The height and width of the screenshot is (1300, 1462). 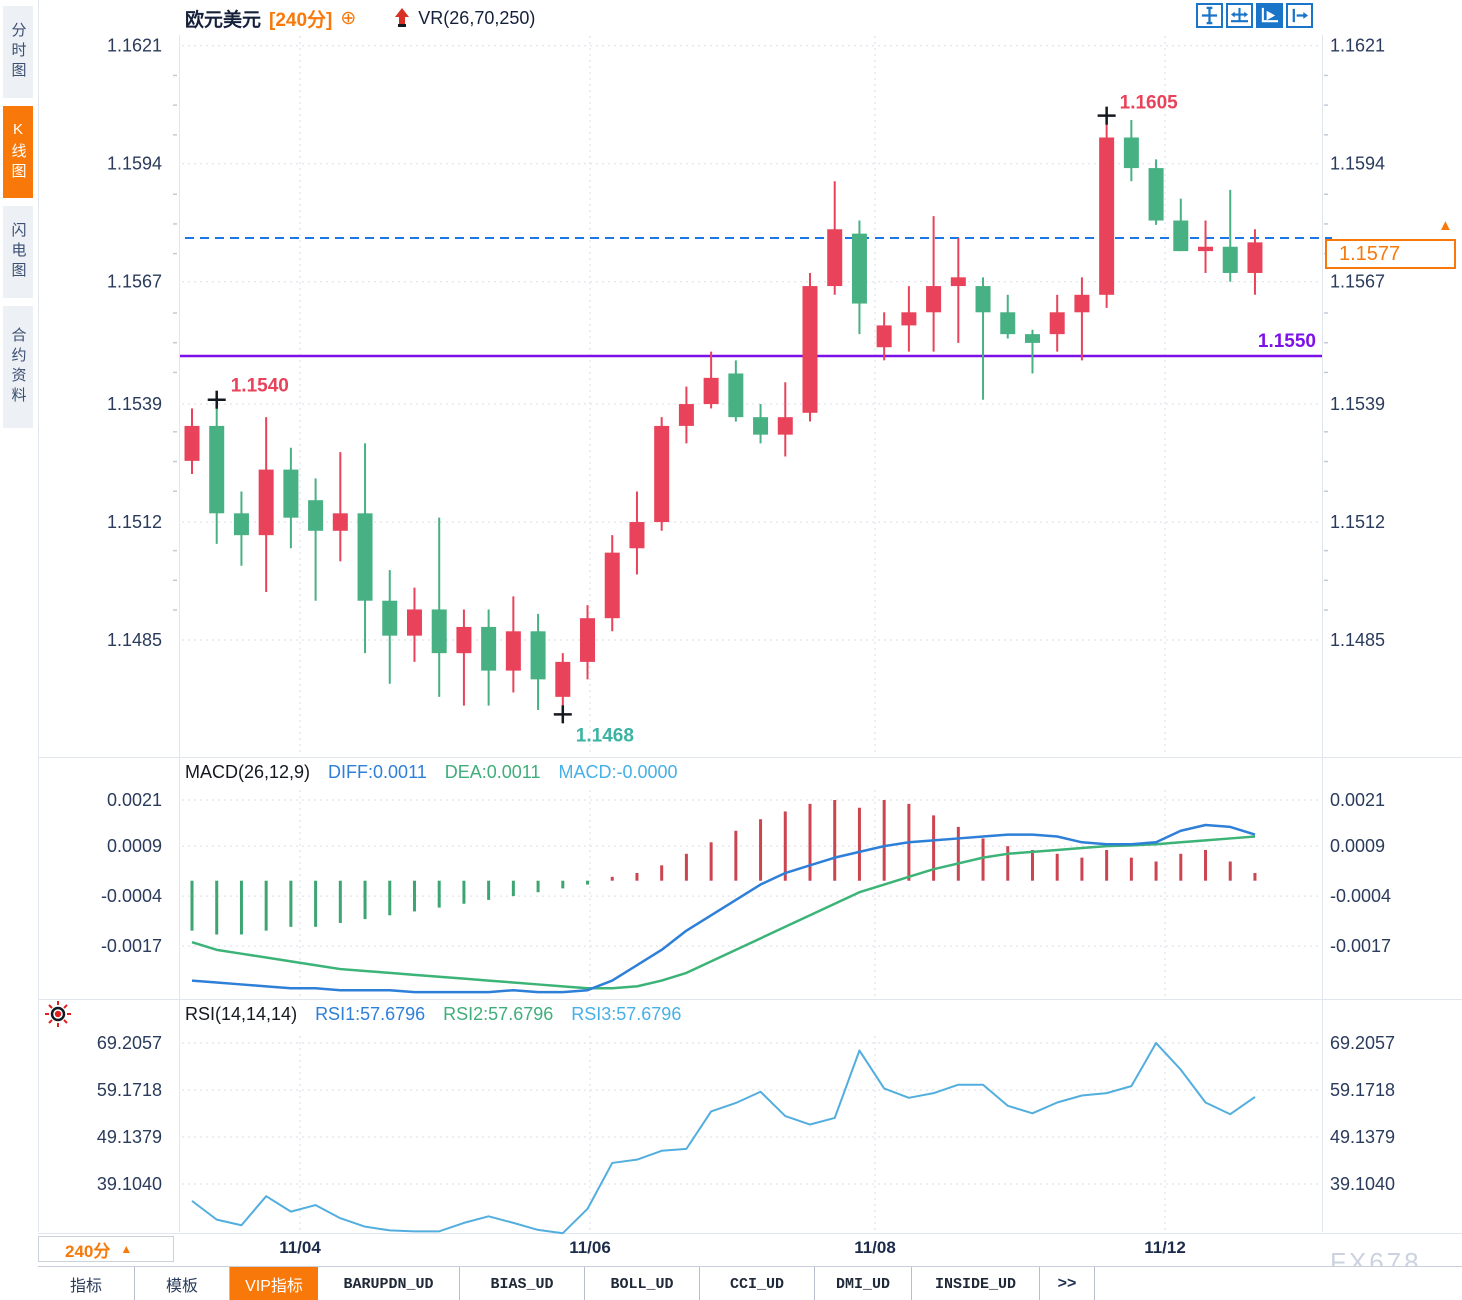 What do you see at coordinates (723, 912) in the screenshot?
I see `macd-dea-line` at bounding box center [723, 912].